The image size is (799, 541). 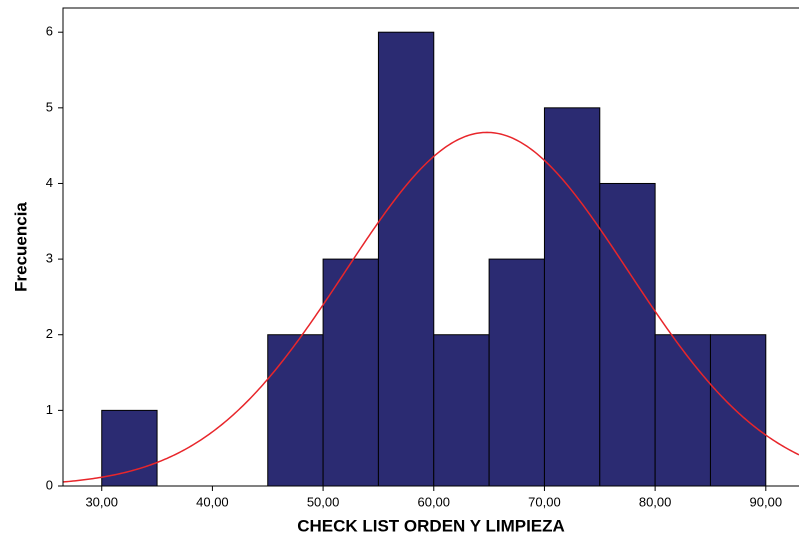 What do you see at coordinates (49, 484) in the screenshot?
I see `y-tick-label: 0` at bounding box center [49, 484].